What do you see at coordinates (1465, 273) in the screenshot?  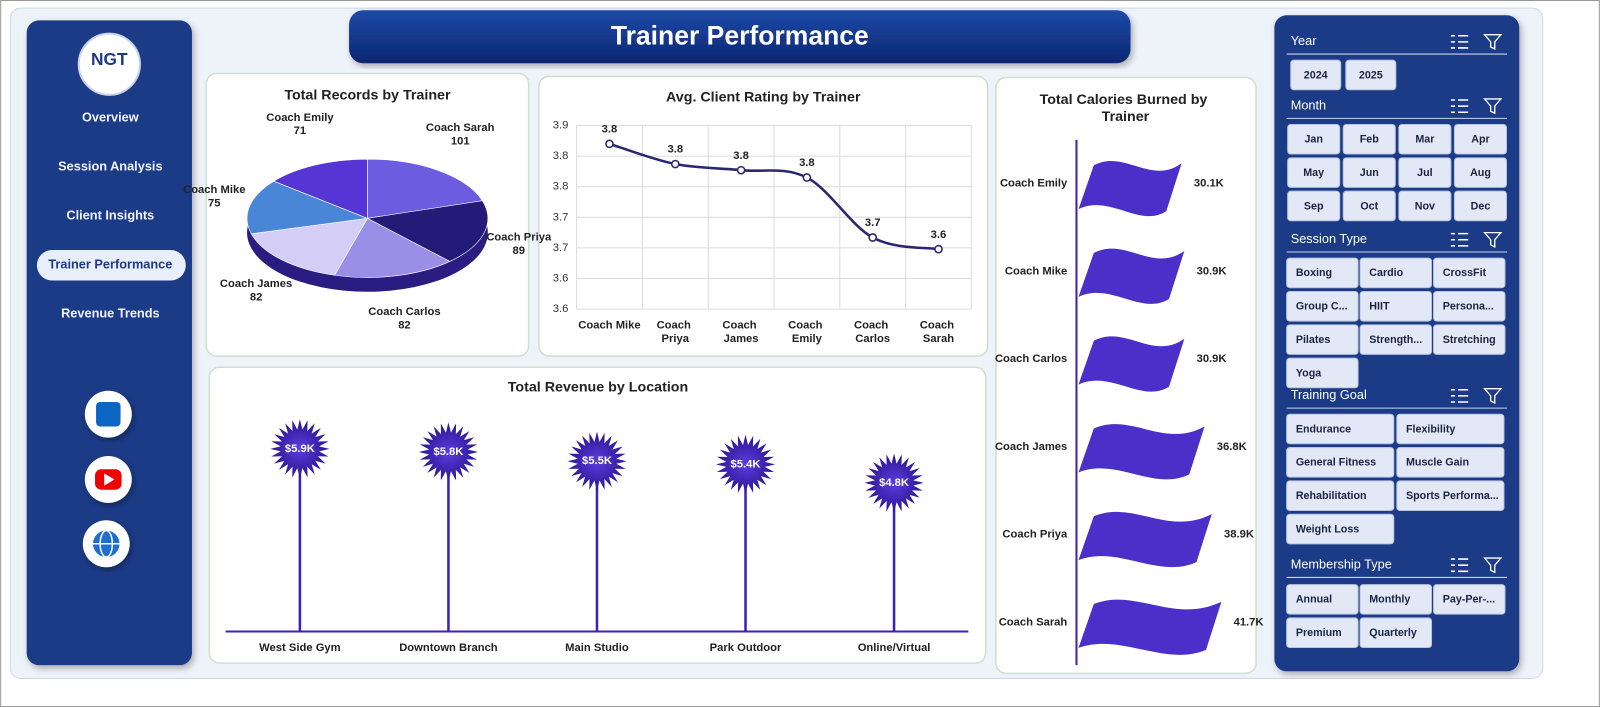 I see `slicer-option: CrossFit` at bounding box center [1465, 273].